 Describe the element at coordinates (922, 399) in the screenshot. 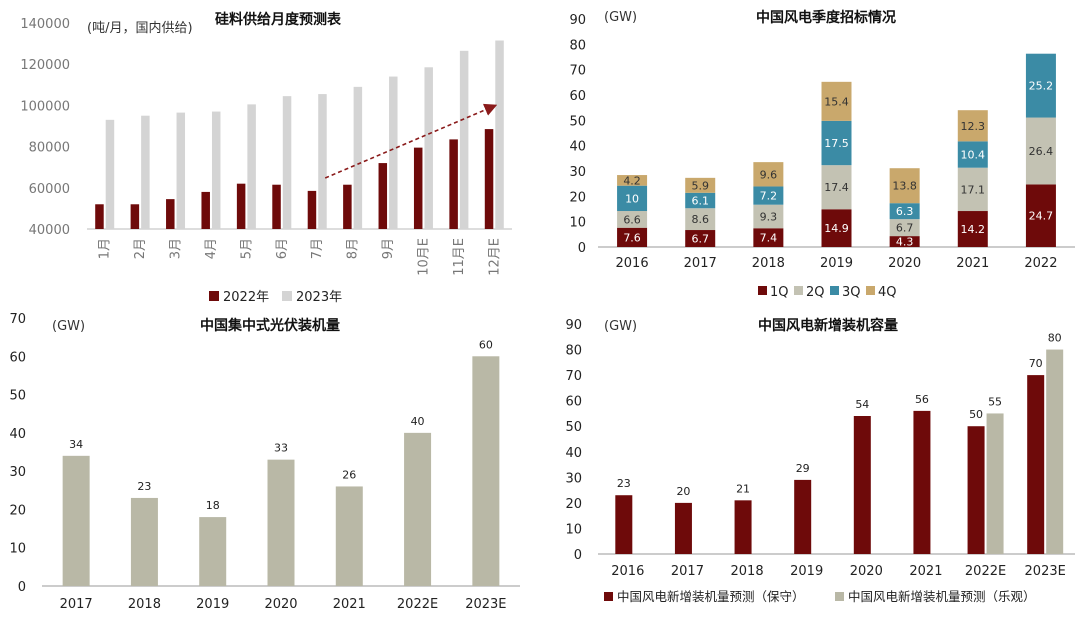

I see `chart4-data-label-conservative: 56` at that location.